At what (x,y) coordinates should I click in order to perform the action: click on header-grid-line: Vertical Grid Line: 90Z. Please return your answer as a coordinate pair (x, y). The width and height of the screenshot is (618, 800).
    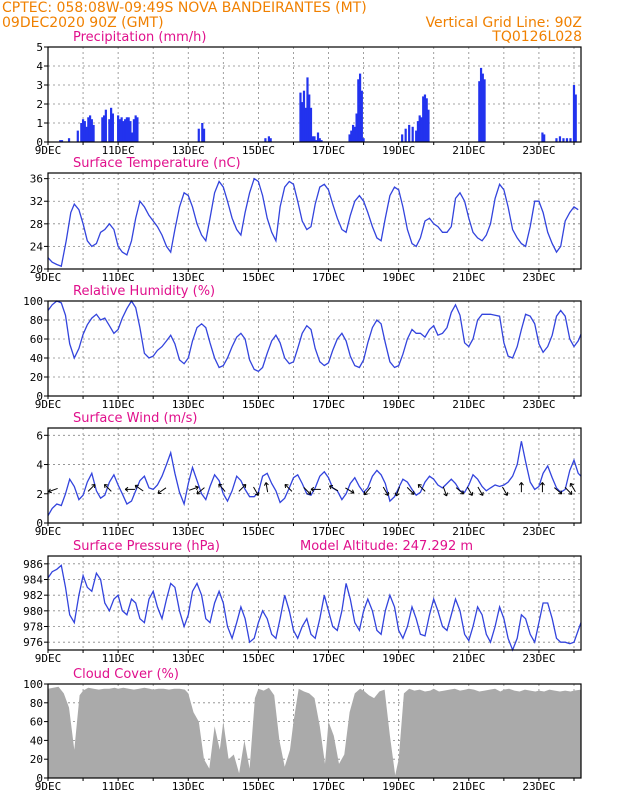
    Looking at the image, I should click on (504, 23).